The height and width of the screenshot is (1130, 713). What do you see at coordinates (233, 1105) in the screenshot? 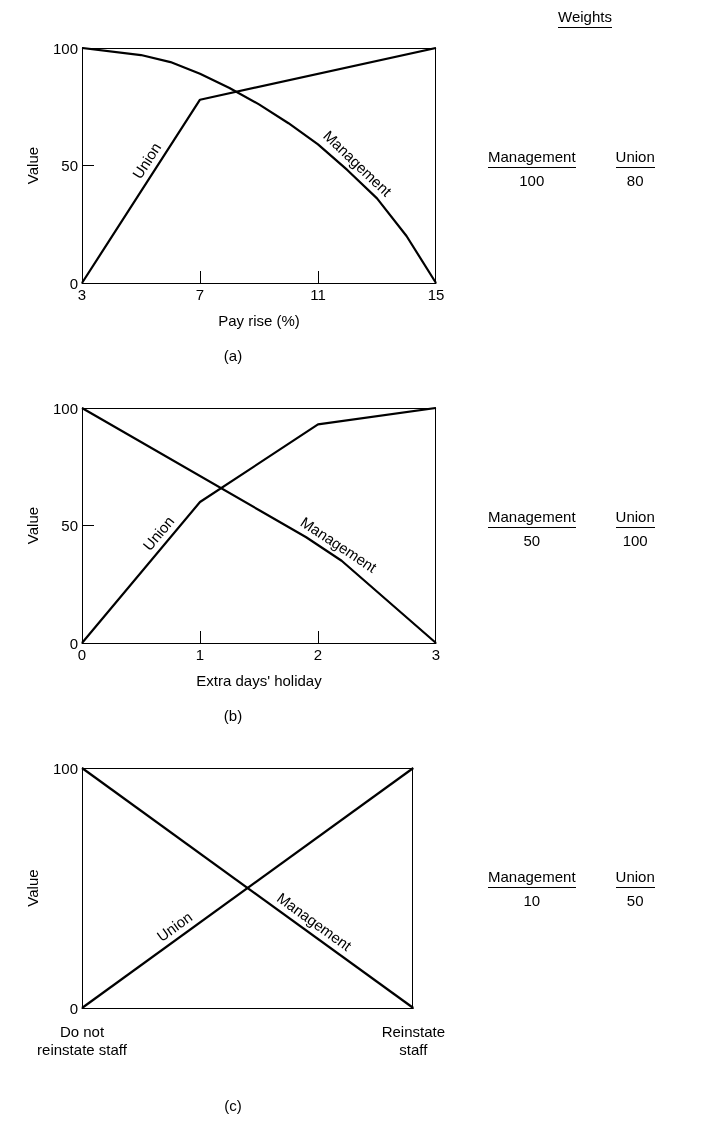
I see `text: (c)` at bounding box center [233, 1105].